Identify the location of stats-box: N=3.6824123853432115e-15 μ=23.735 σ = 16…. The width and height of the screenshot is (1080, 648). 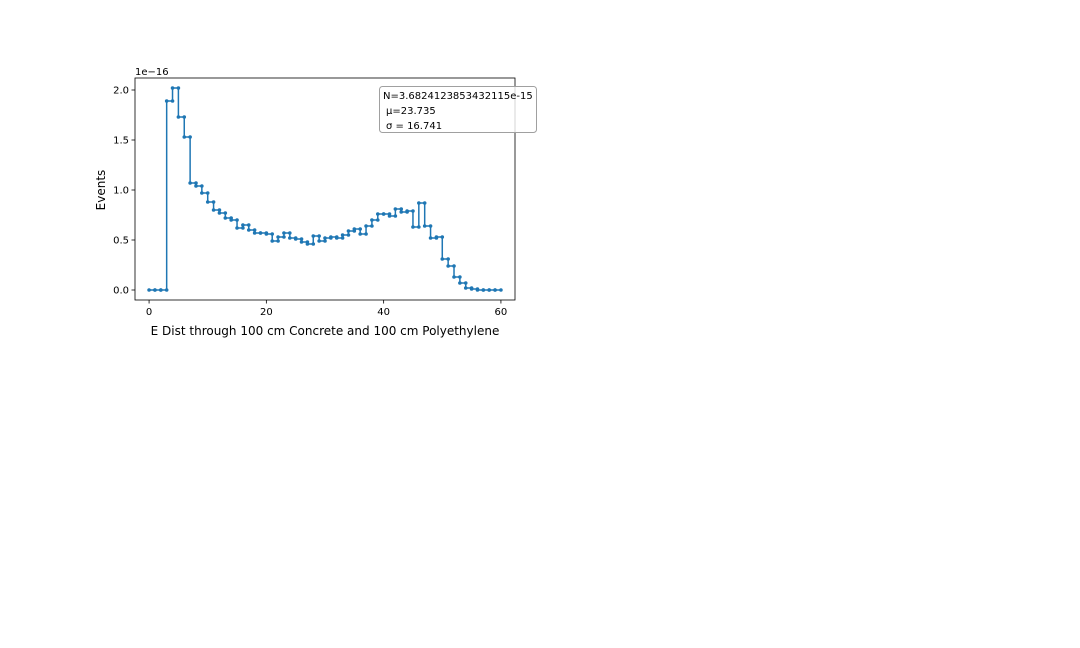
(458, 109).